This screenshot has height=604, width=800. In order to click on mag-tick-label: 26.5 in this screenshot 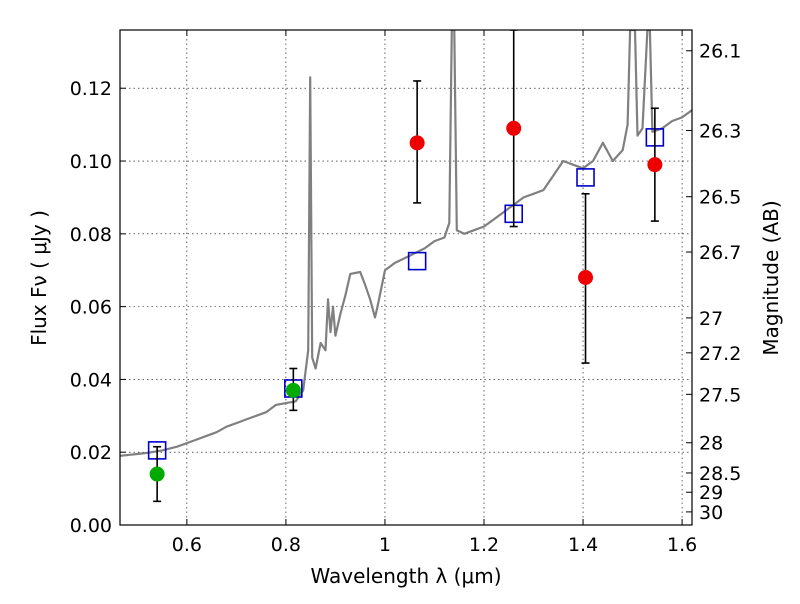, I will do `click(720, 198)`.